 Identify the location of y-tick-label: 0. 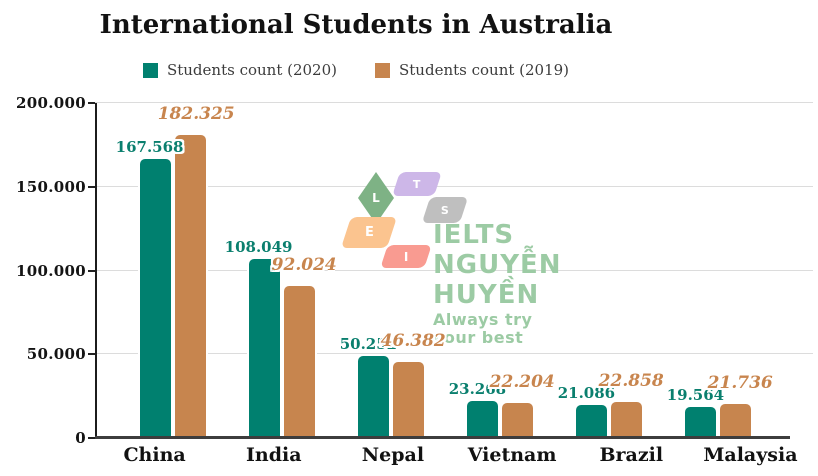
(80, 438).